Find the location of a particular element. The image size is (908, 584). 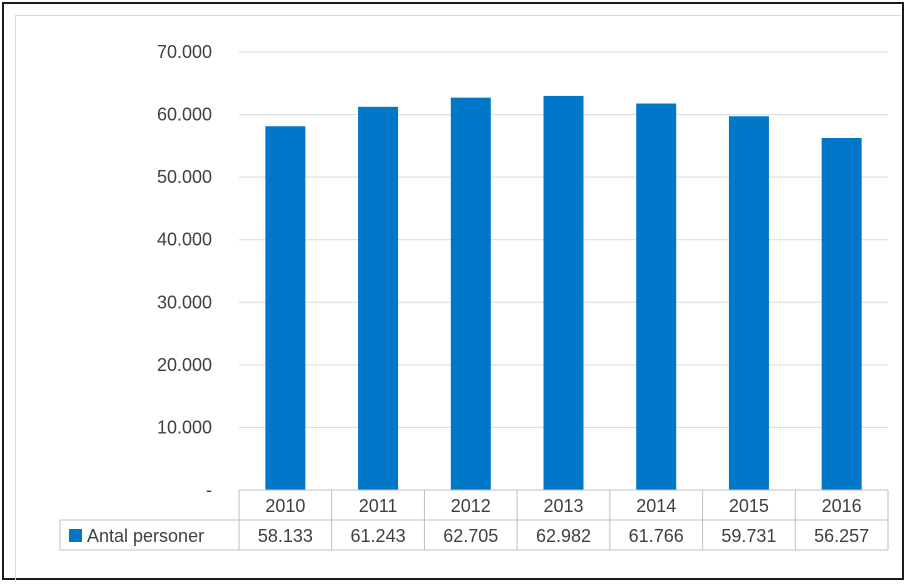

data-label: 58.133 is located at coordinates (285, 536).